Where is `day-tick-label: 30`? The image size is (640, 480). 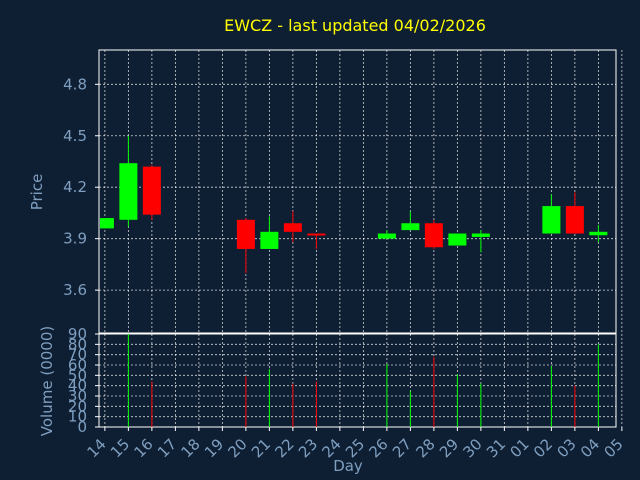 day-tick-label: 30 is located at coordinates (472, 448).